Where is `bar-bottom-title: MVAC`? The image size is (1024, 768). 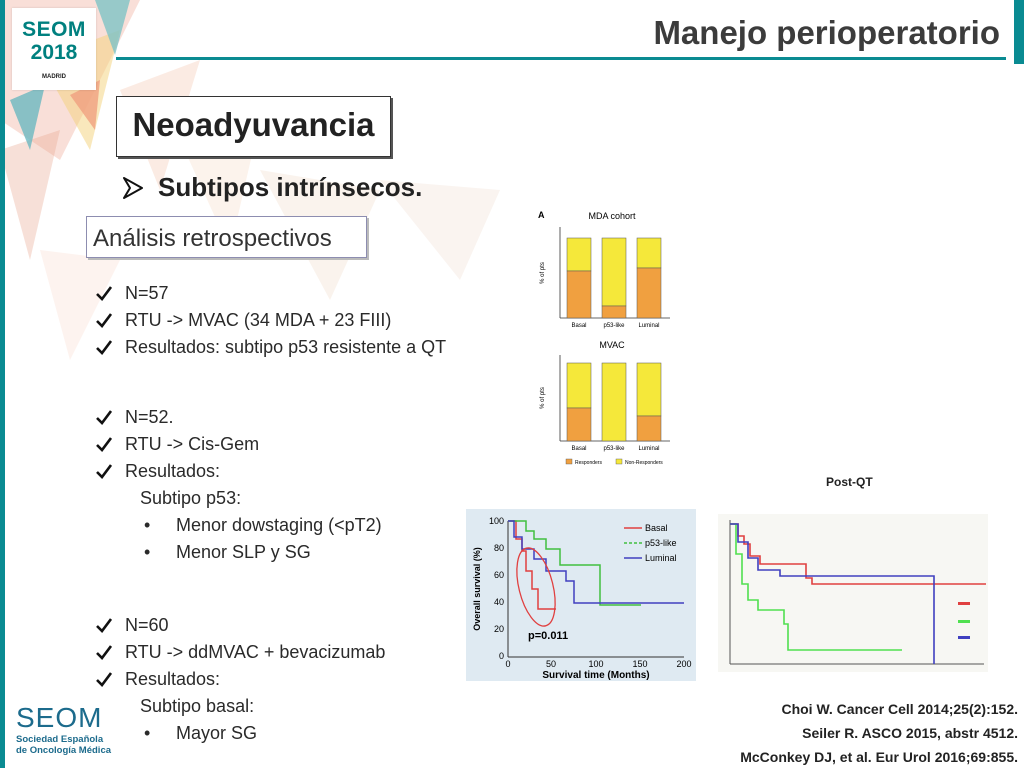 bar-bottom-title: MVAC is located at coordinates (612, 345).